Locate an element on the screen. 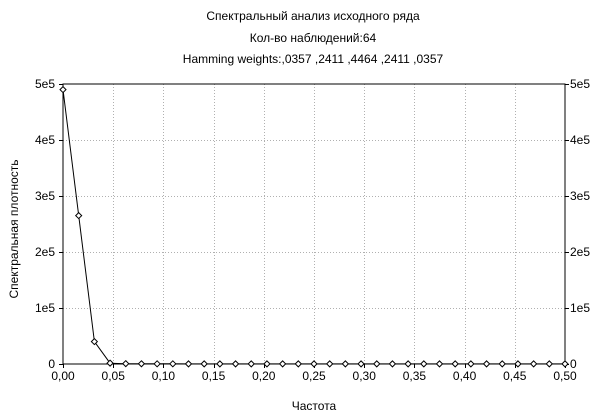 The height and width of the screenshot is (418, 606). y-tick-label-right: 2e5 is located at coordinates (580, 252).